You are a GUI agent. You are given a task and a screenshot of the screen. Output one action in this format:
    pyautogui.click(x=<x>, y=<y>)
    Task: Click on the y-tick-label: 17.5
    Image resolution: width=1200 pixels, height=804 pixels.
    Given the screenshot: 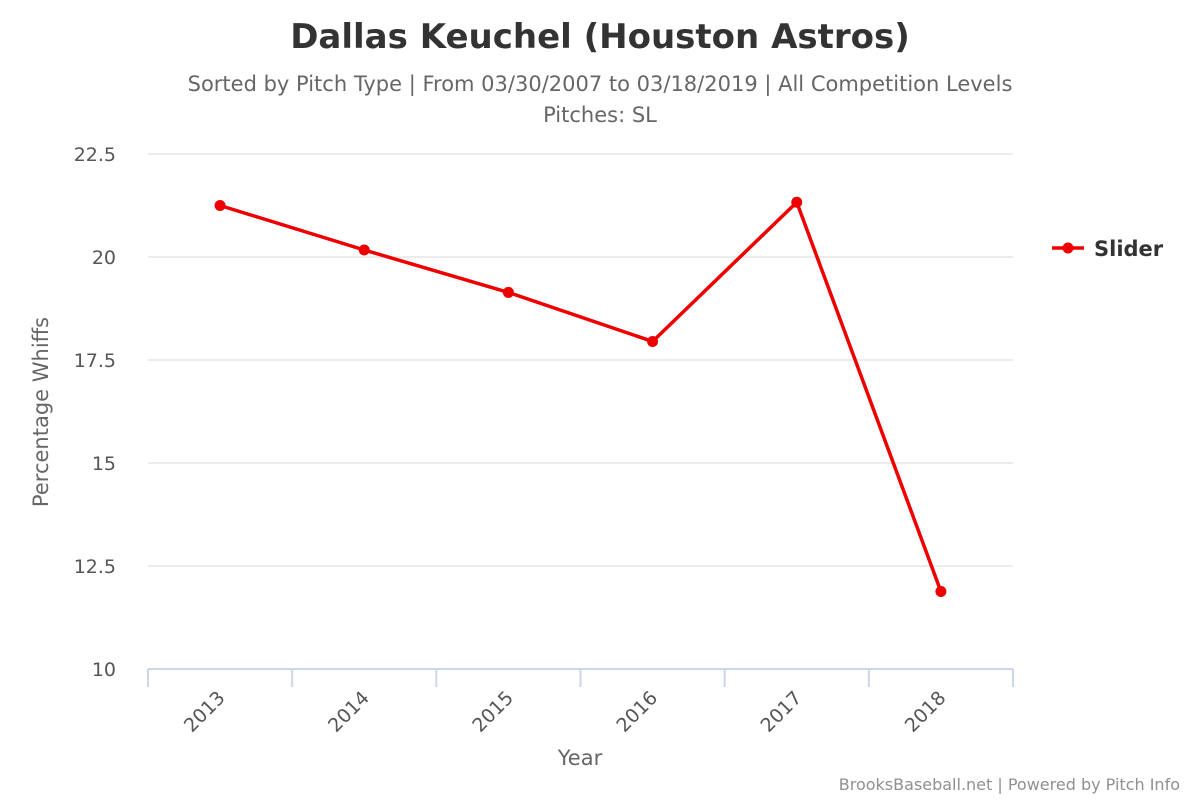 What is the action you would take?
    pyautogui.click(x=95, y=361)
    